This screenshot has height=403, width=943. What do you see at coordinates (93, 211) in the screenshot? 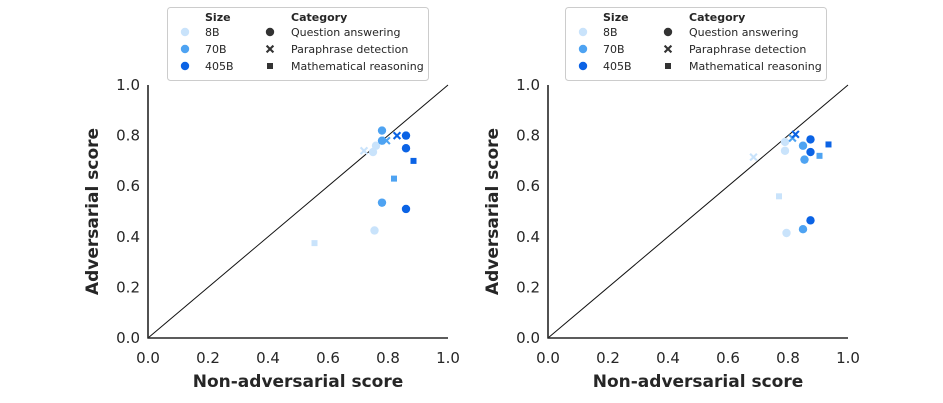
I see `y-axis-title-left: Adversarial score` at bounding box center [93, 211].